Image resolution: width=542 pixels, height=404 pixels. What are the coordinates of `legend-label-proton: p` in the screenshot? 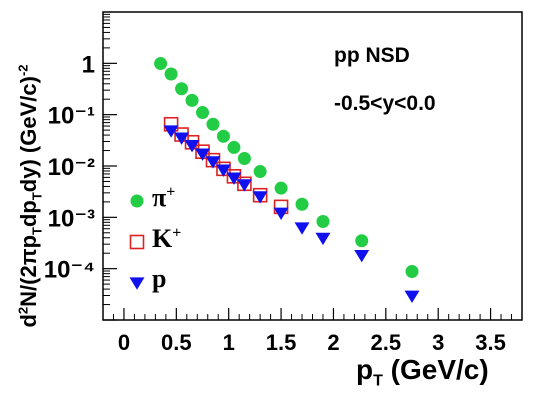 It's located at (159, 278).